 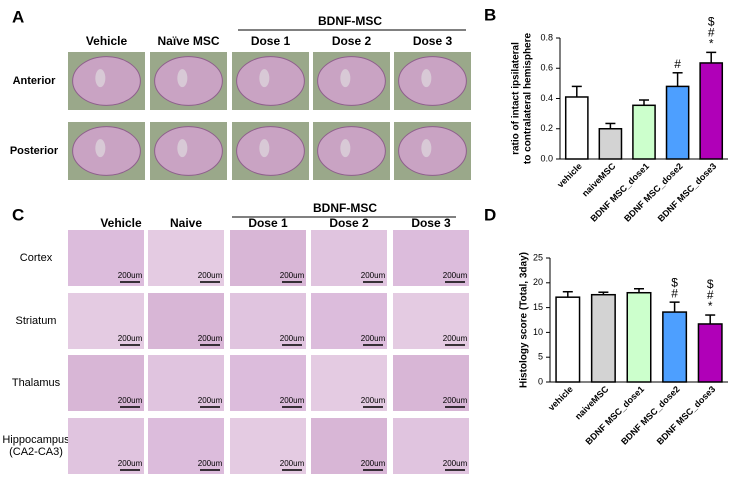 What do you see at coordinates (620, 192) in the screenshot?
I see `x-tick-label: BDNF MSC_dose1` at bounding box center [620, 192].